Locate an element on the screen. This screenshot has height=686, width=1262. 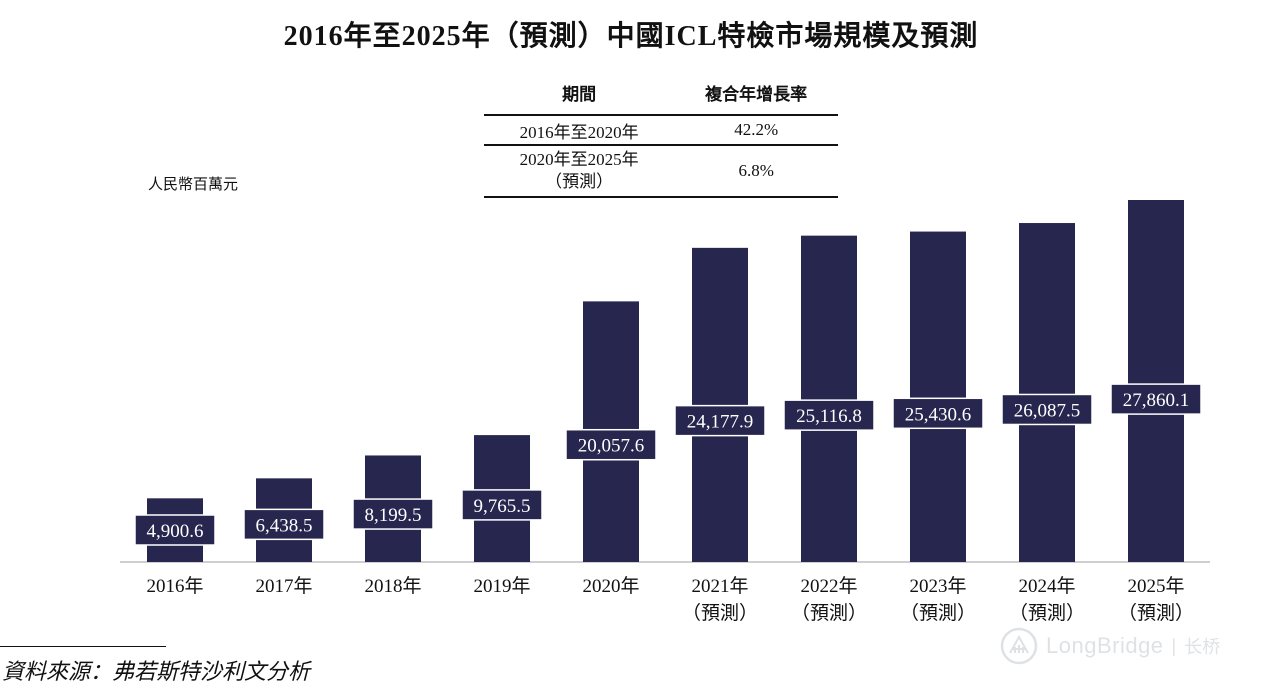
x-tick-label-0: 2016年 is located at coordinates (174, 586).